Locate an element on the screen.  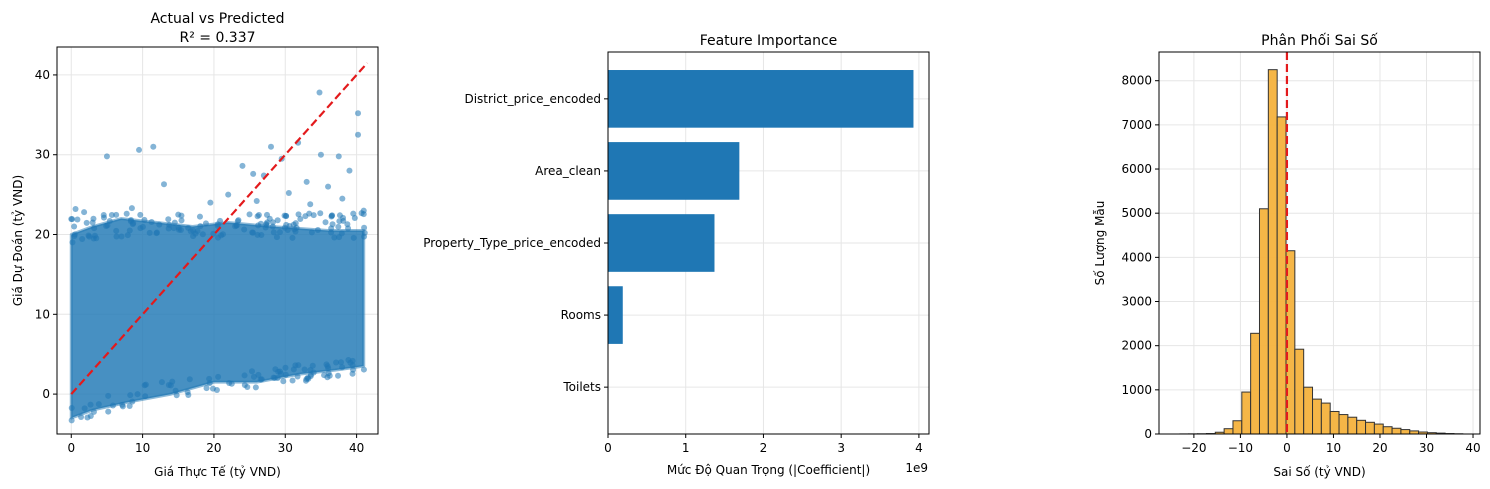
scatter-y-tick-label: 20 is located at coordinates (42, 235).